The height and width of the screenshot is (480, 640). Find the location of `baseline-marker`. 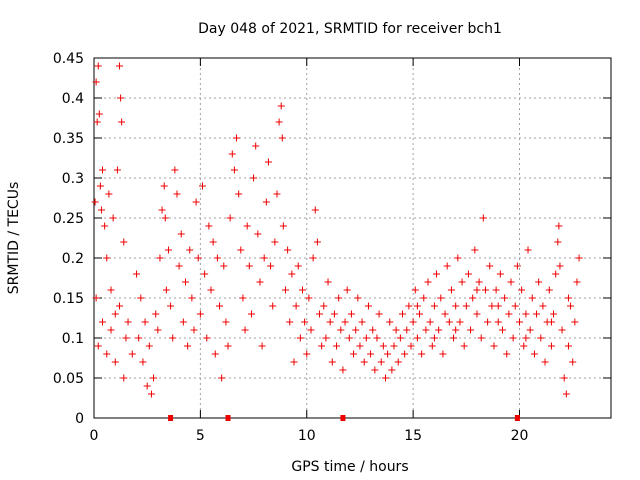

baseline-marker is located at coordinates (228, 418).